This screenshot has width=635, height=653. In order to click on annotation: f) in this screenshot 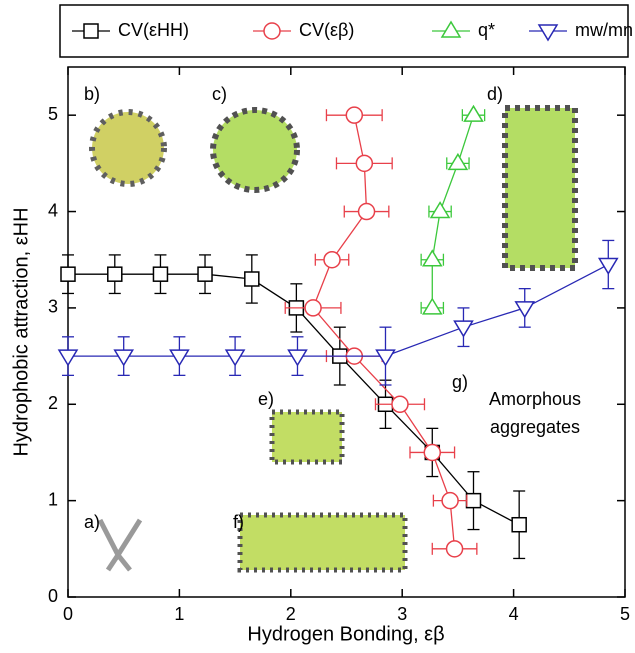, I will do `click(238, 522)`.